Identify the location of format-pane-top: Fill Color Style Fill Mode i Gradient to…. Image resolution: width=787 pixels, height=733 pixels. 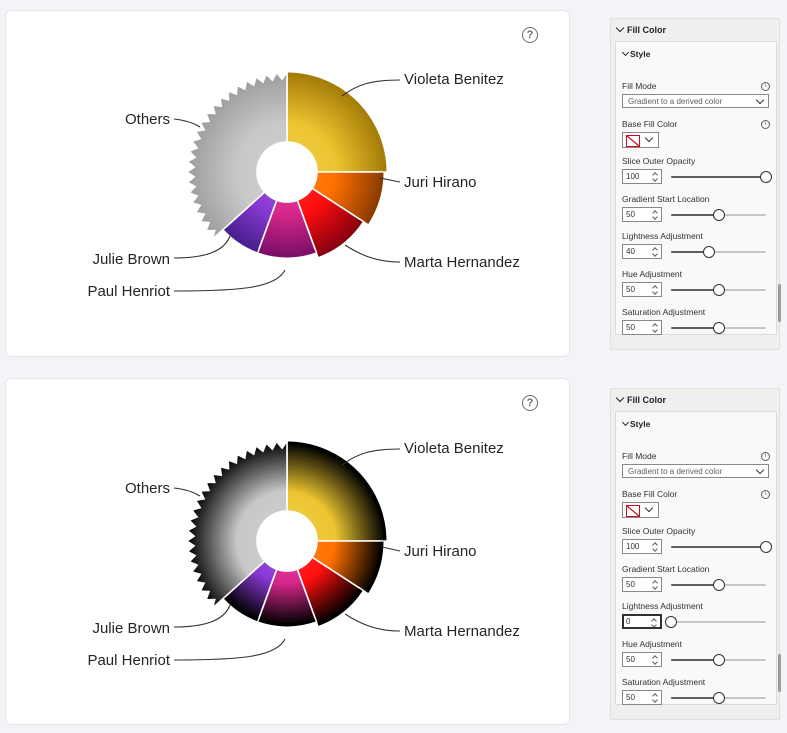
(695, 184).